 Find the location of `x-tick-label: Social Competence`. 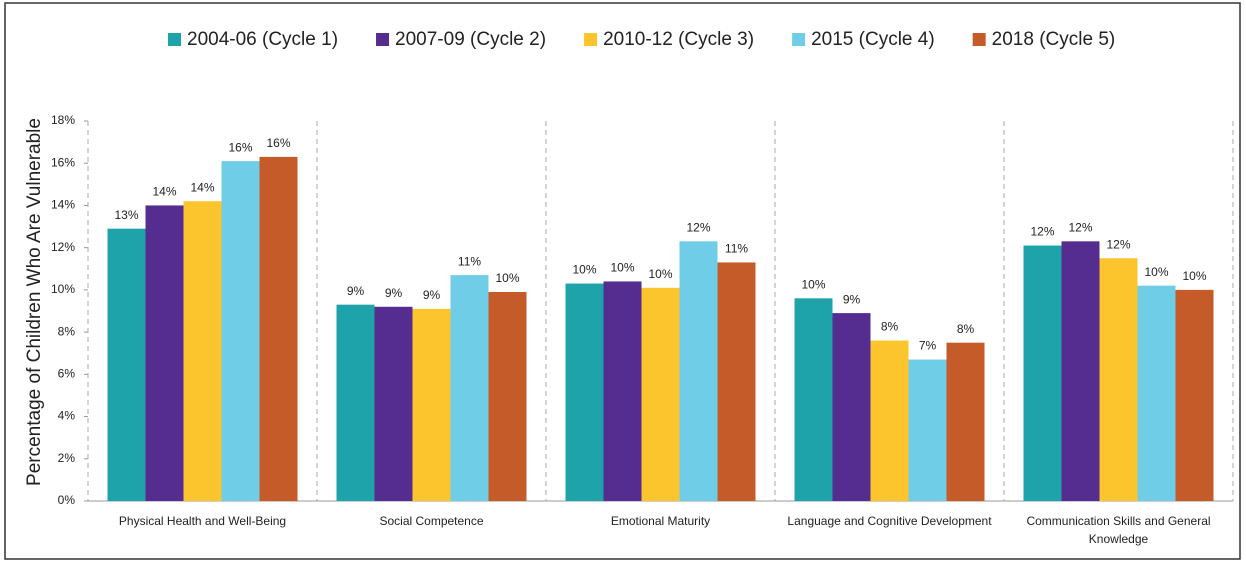

x-tick-label: Social Competence is located at coordinates (431, 521).